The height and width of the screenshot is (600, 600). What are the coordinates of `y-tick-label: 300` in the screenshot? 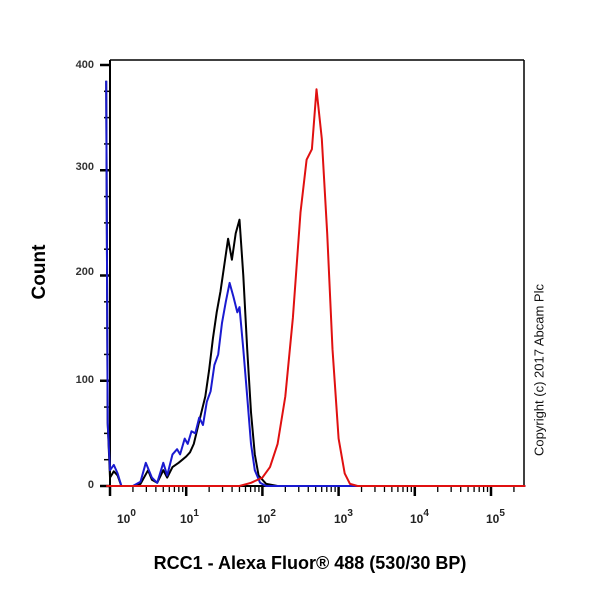 It's located at (84, 167).